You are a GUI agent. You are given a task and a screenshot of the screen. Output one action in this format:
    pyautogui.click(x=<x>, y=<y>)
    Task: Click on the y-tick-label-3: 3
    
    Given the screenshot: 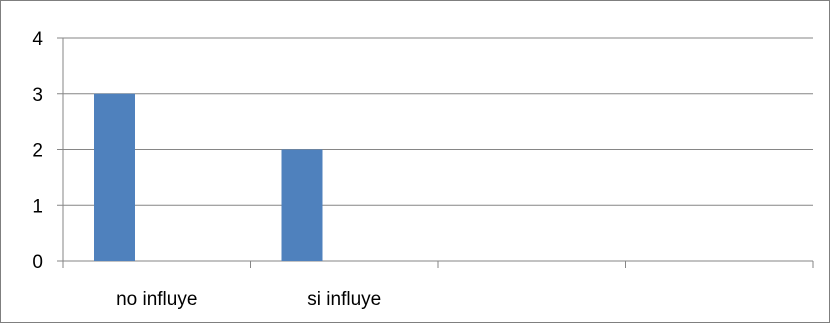 What is the action you would take?
    pyautogui.click(x=37, y=95)
    